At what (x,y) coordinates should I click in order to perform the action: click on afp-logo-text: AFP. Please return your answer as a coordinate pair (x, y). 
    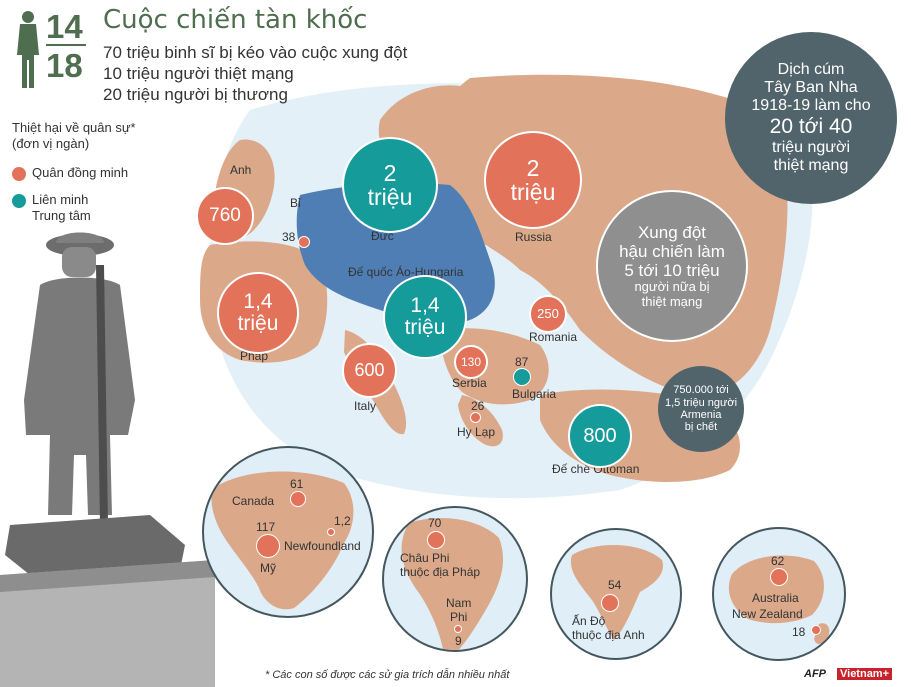
    Looking at the image, I should click on (815, 674).